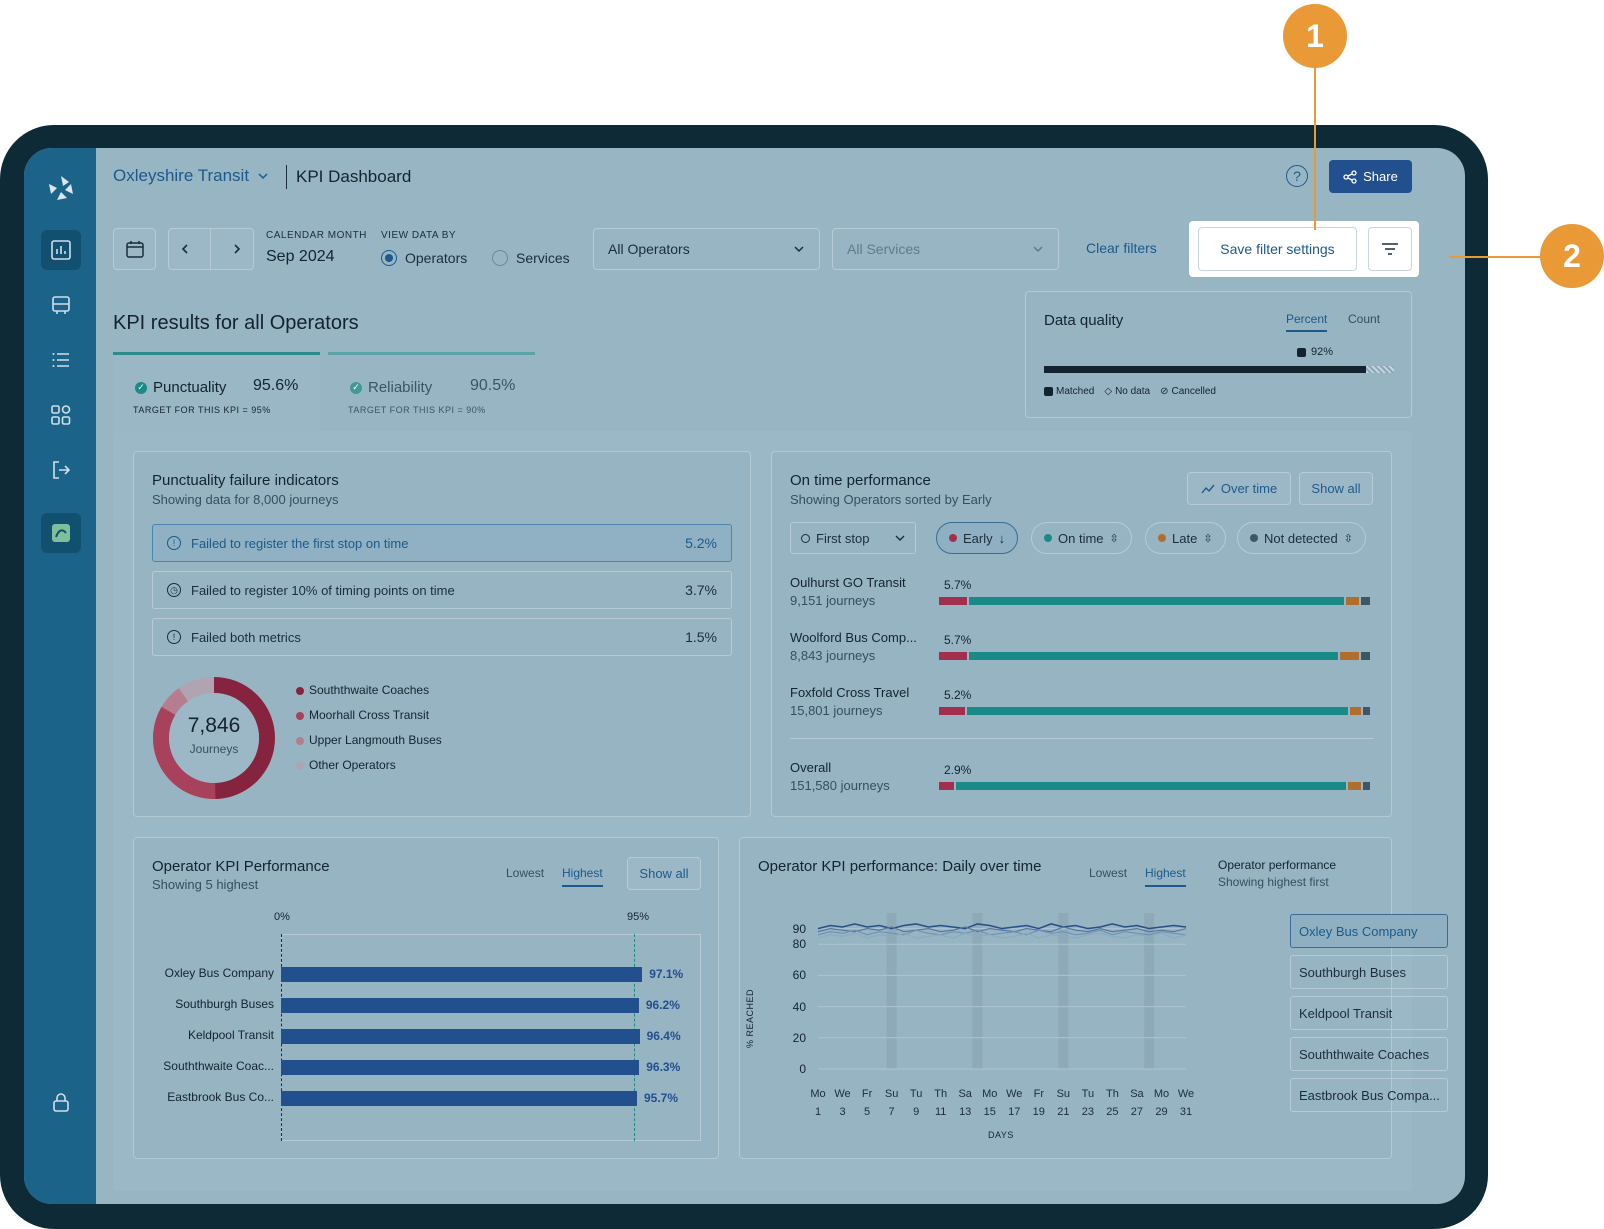  What do you see at coordinates (525, 873) in the screenshot?
I see `kpi-perf-tab-lowest: Lowest` at bounding box center [525, 873].